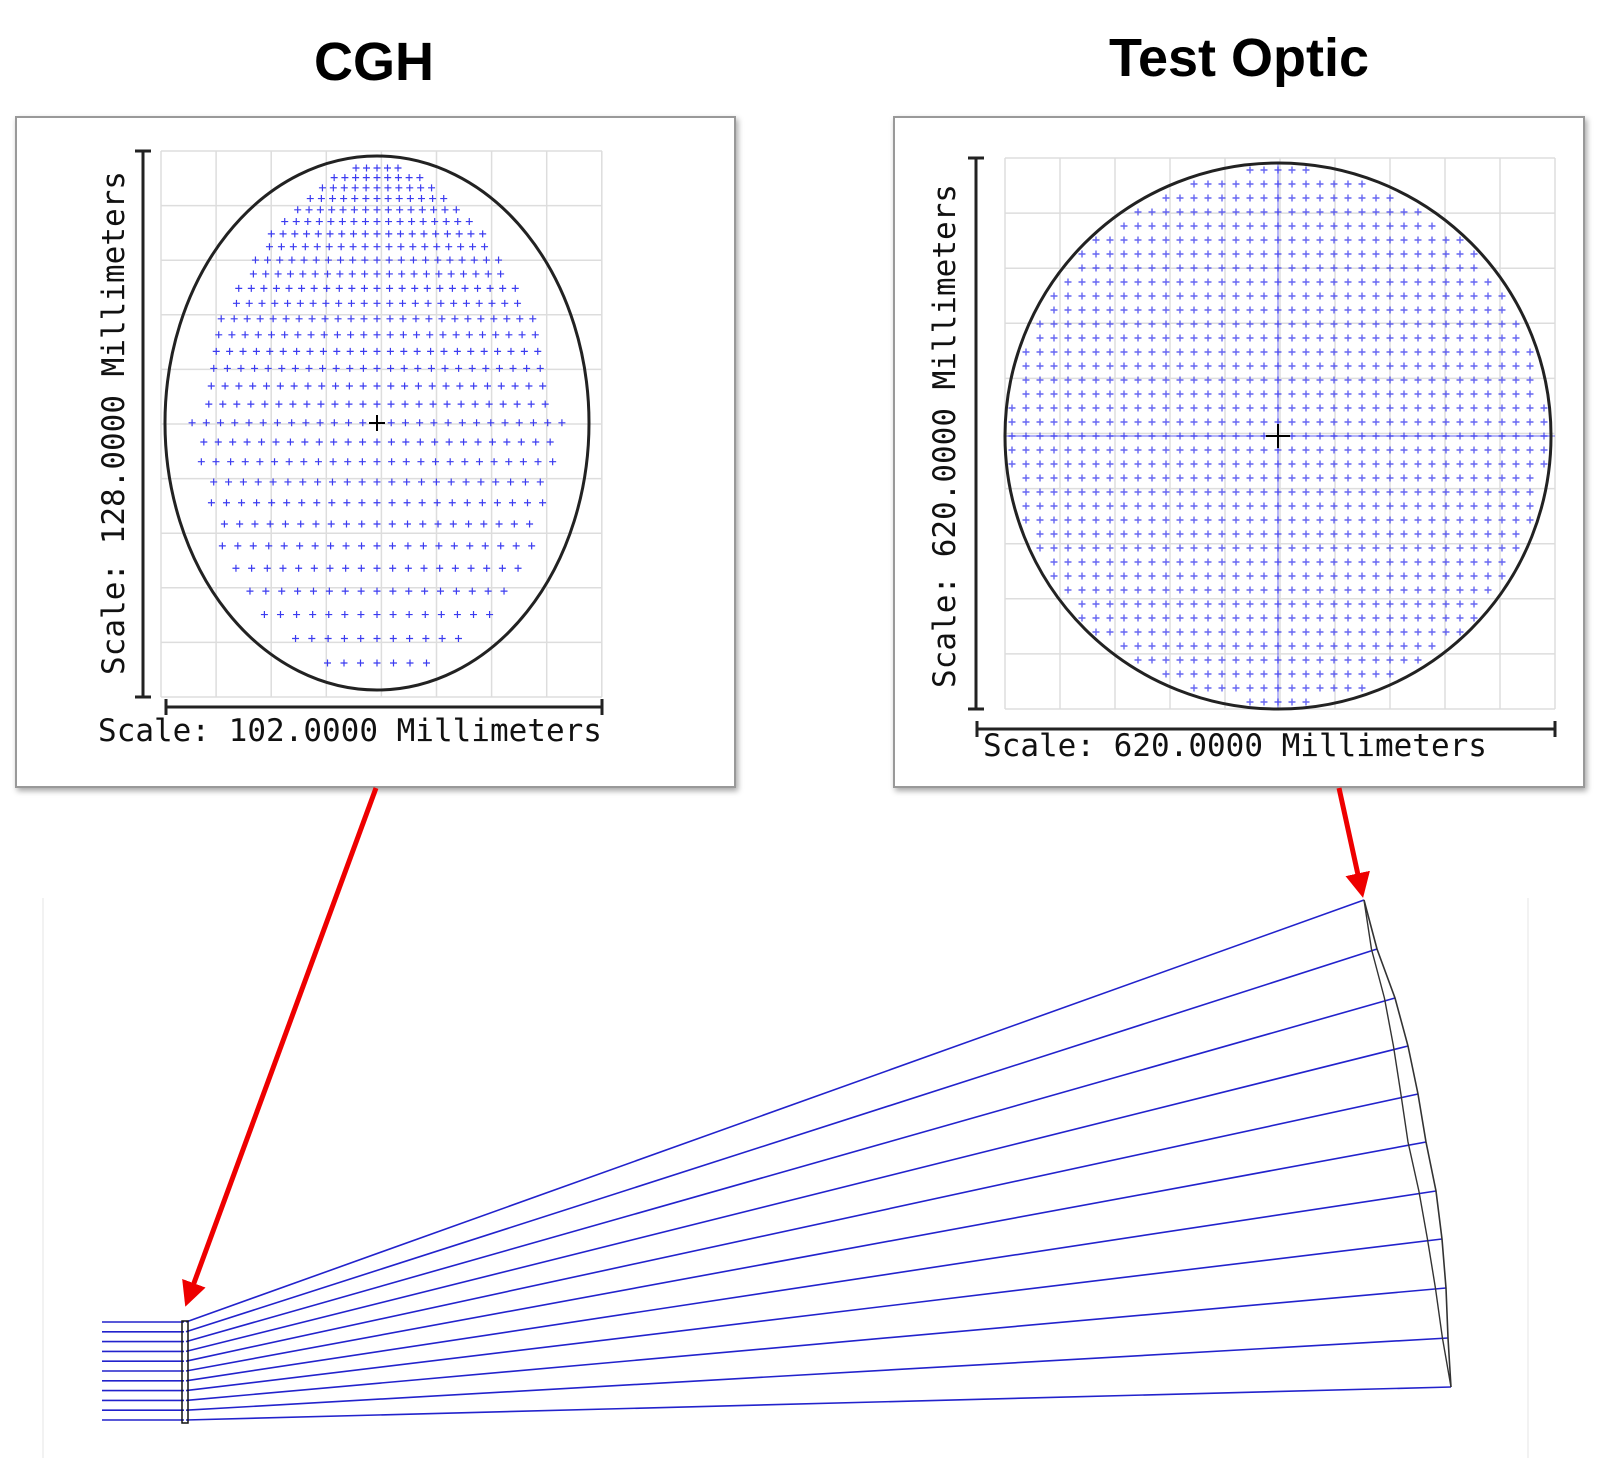 This screenshot has height=1458, width=1600. What do you see at coordinates (374, 62) in the screenshot?
I see `panel-title: CGH` at bounding box center [374, 62].